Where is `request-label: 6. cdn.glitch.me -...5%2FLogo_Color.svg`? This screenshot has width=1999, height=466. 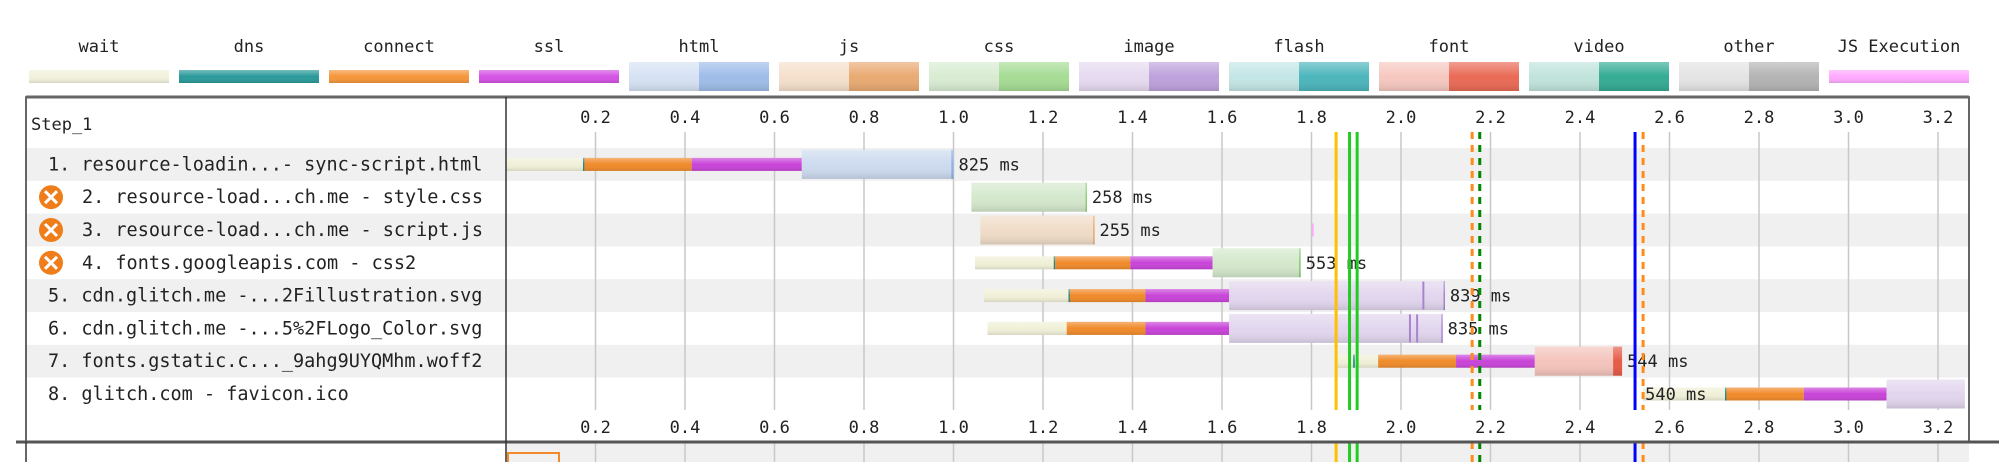
request-label: 6. cdn.glitch.me -...5%2FLogo_Color.svg is located at coordinates (265, 328).